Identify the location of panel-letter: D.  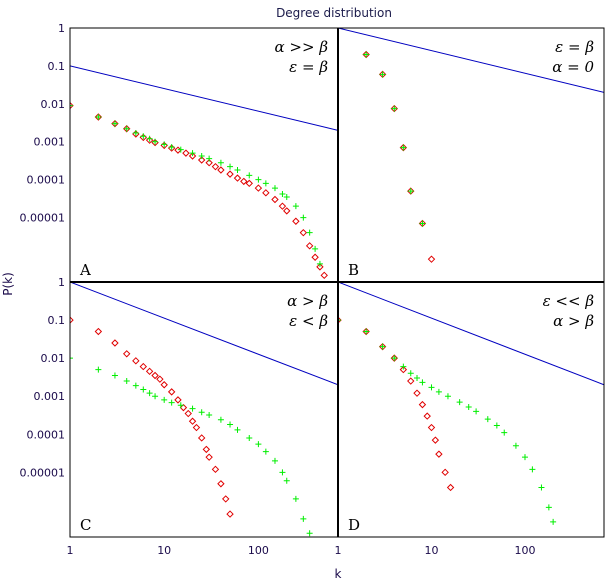
(354, 525).